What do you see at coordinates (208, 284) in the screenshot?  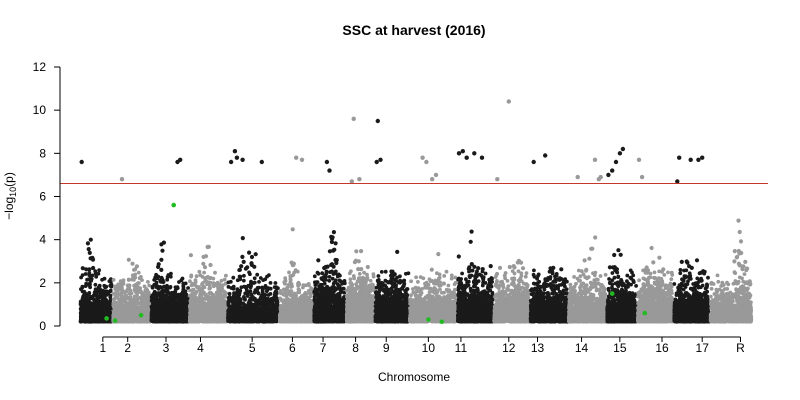 I see `chromosome-4-points` at bounding box center [208, 284].